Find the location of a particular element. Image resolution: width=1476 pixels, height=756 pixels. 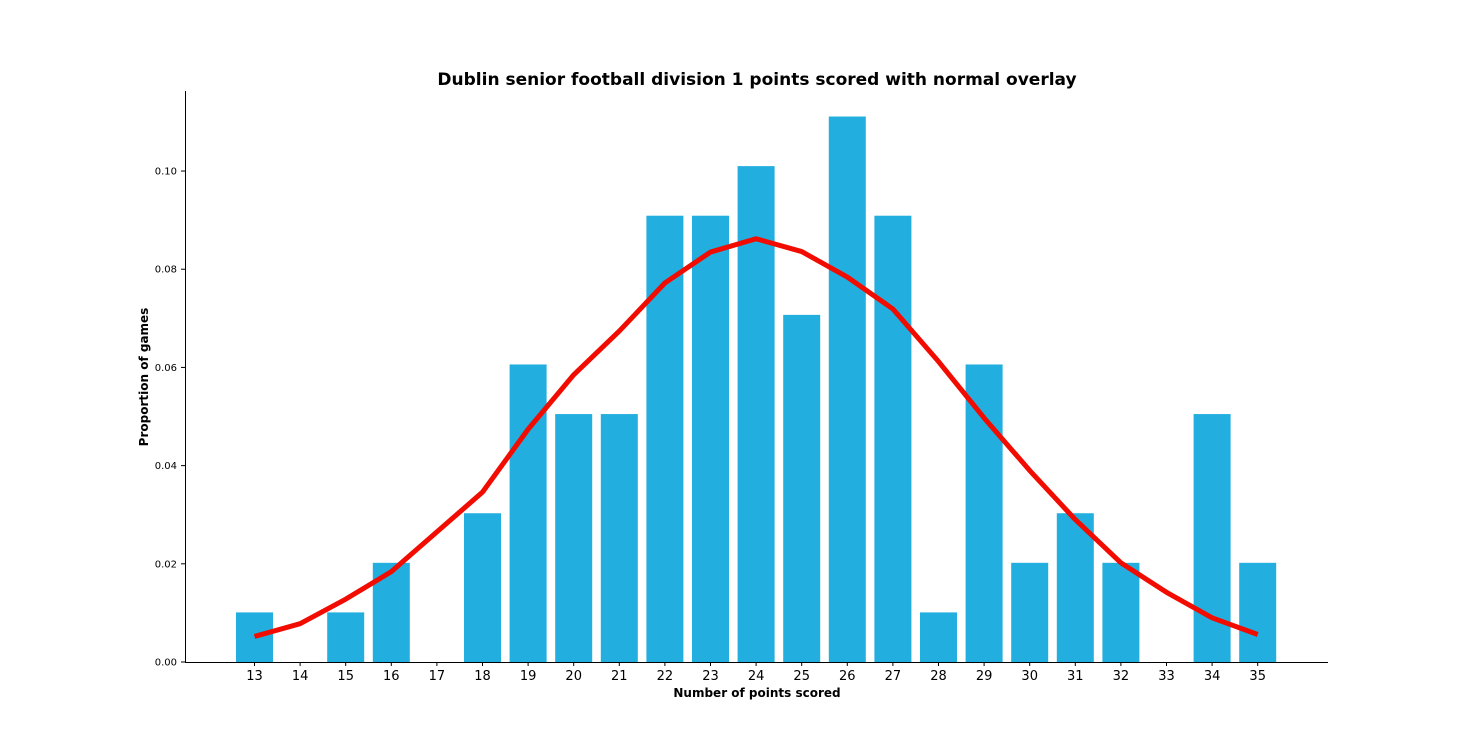

x-tick-label: 21 is located at coordinates (619, 676).